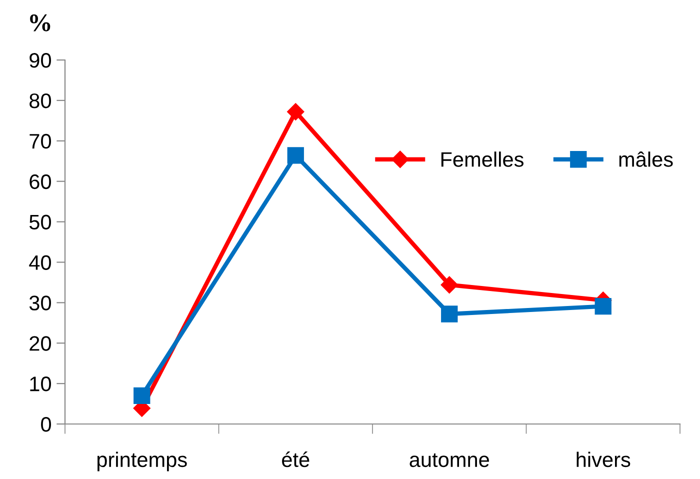  What do you see at coordinates (40, 60) in the screenshot?
I see `y-tick-label: 90` at bounding box center [40, 60].